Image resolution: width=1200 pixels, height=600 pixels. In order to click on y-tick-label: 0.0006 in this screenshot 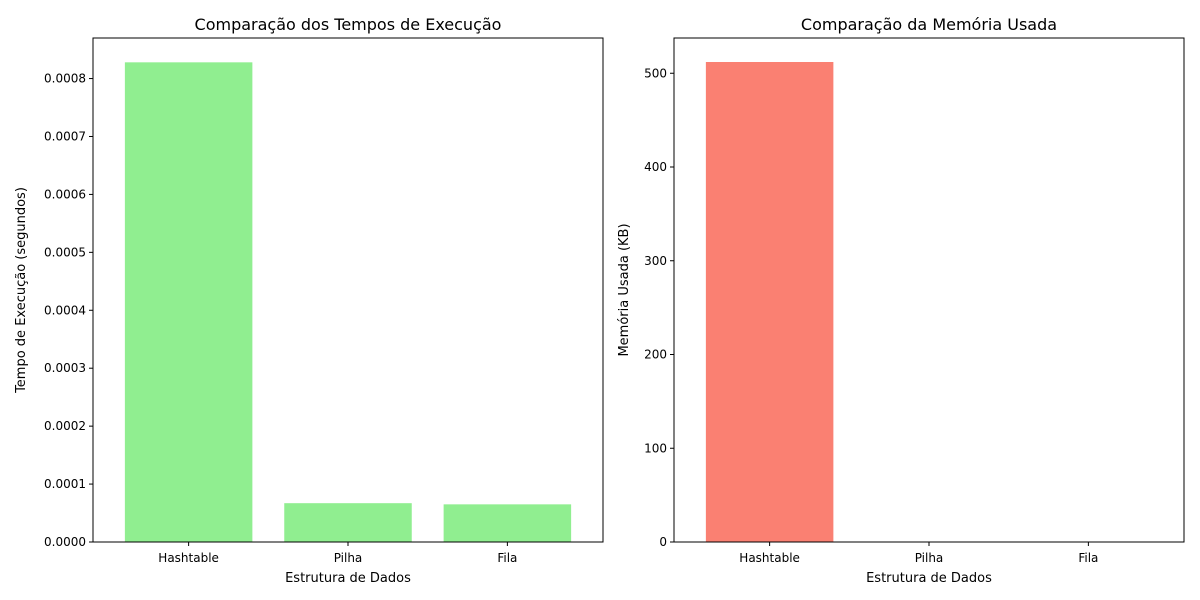, I will do `click(65, 194)`.